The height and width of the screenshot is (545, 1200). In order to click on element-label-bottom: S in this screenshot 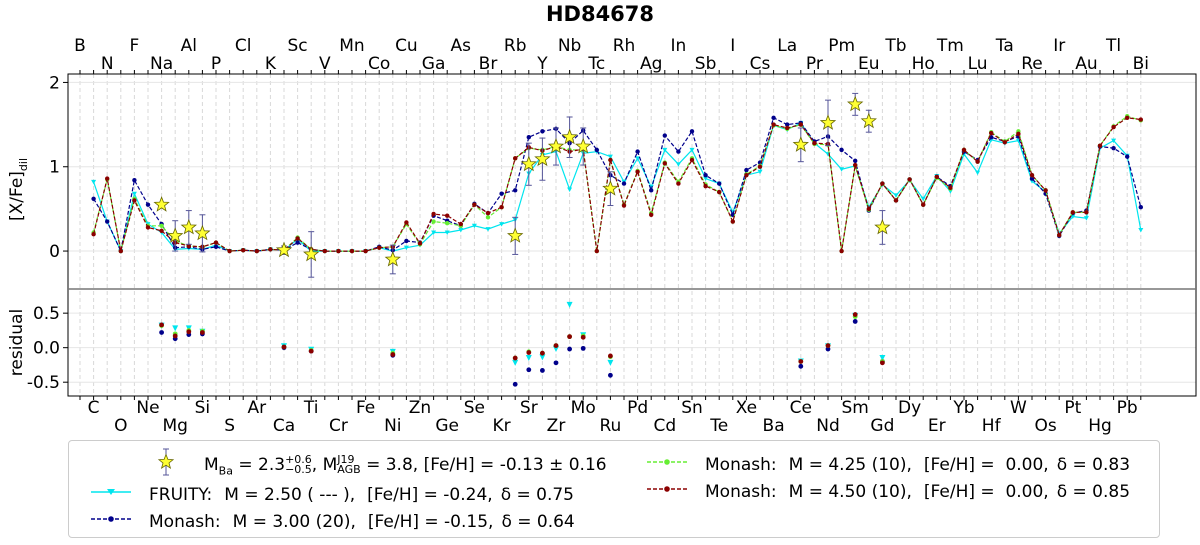, I will do `click(229, 426)`.